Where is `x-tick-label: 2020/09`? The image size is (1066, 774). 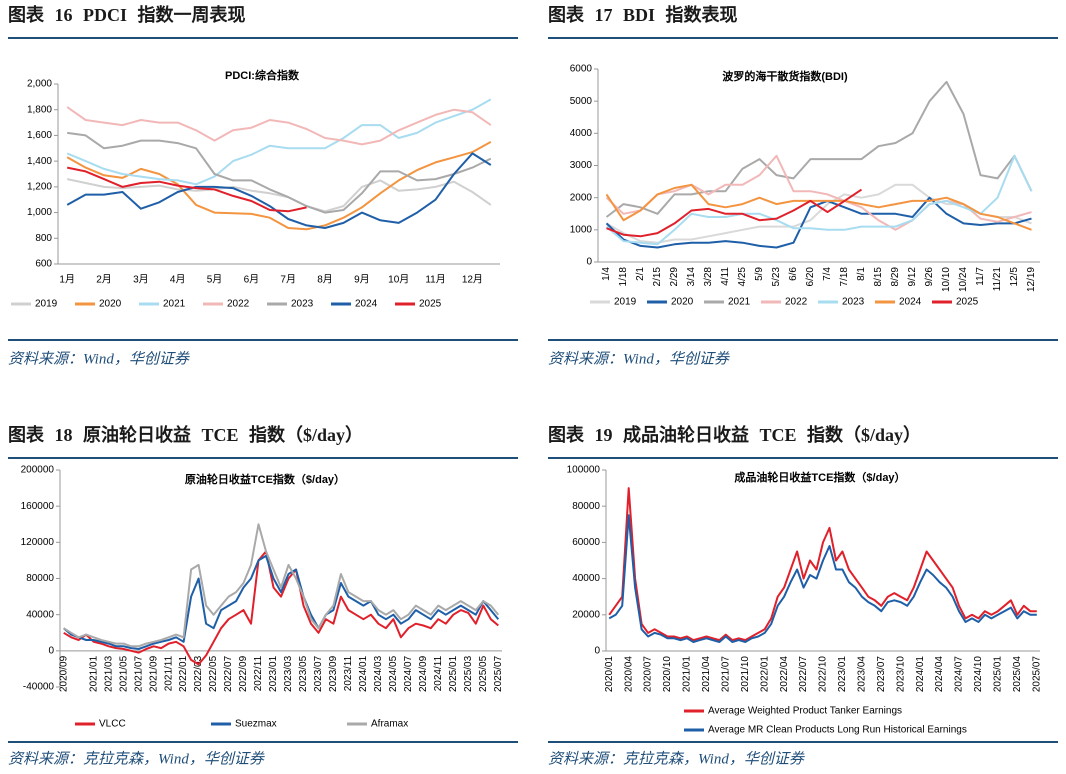 x-tick-label: 2020/09 is located at coordinates (63, 673).